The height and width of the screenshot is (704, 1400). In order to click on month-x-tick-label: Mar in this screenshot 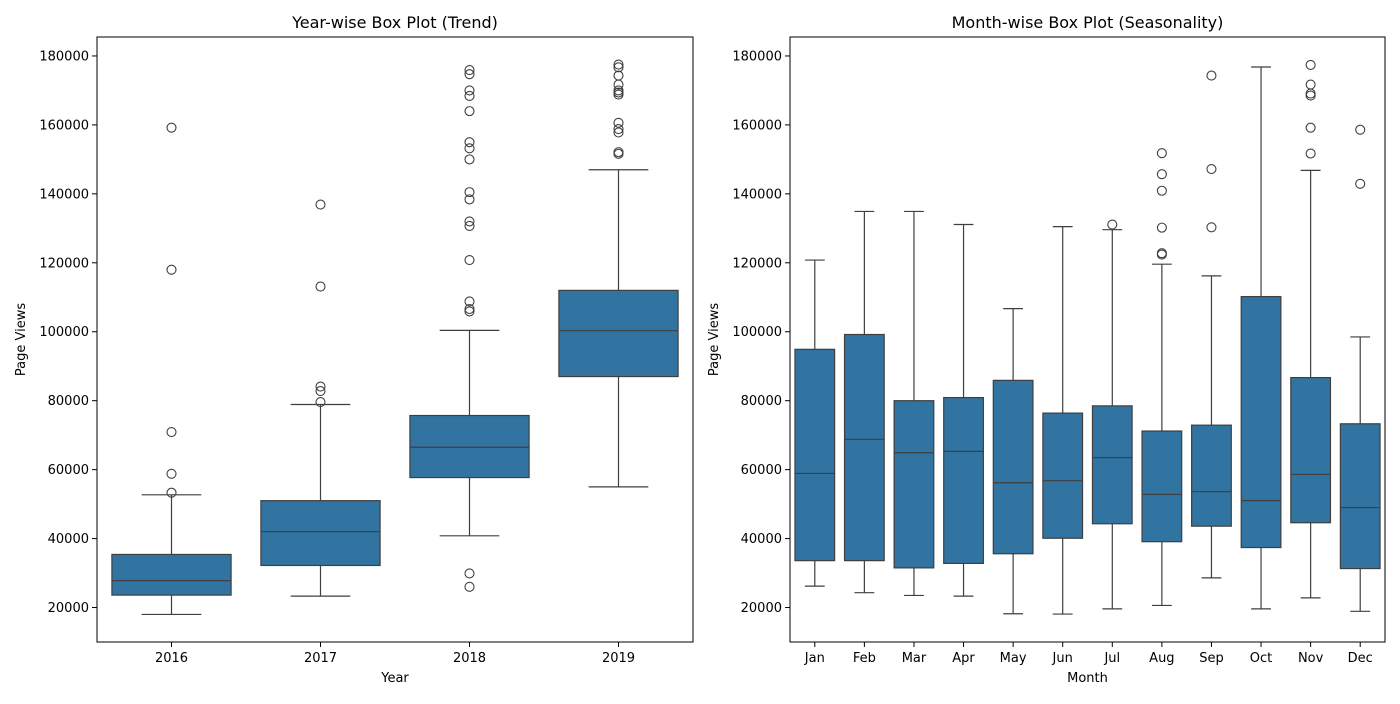, I will do `click(914, 658)`.